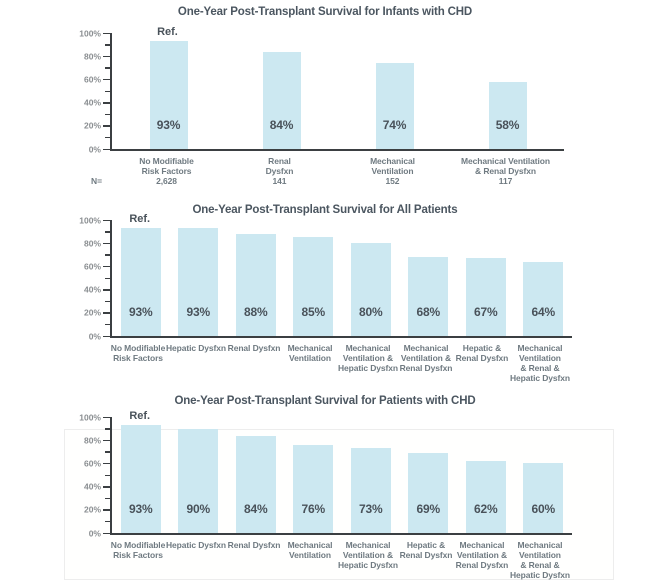 The height and width of the screenshot is (583, 650). I want to click on category-label: Mechanical Ventilation & Renal Dysfxn 117, so click(505, 171).